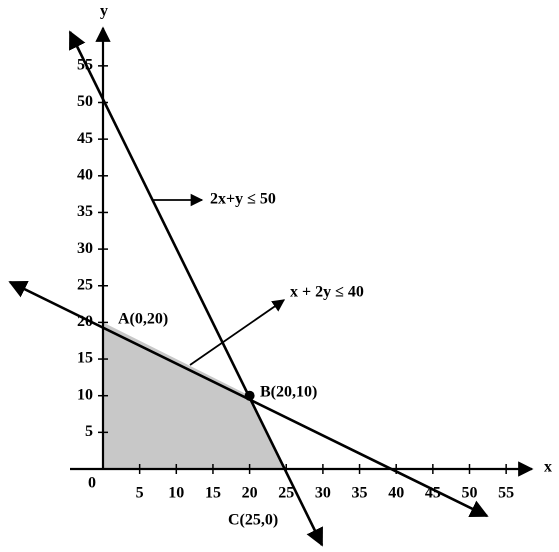  I want to click on y-tick-label: 30, so click(85, 248).